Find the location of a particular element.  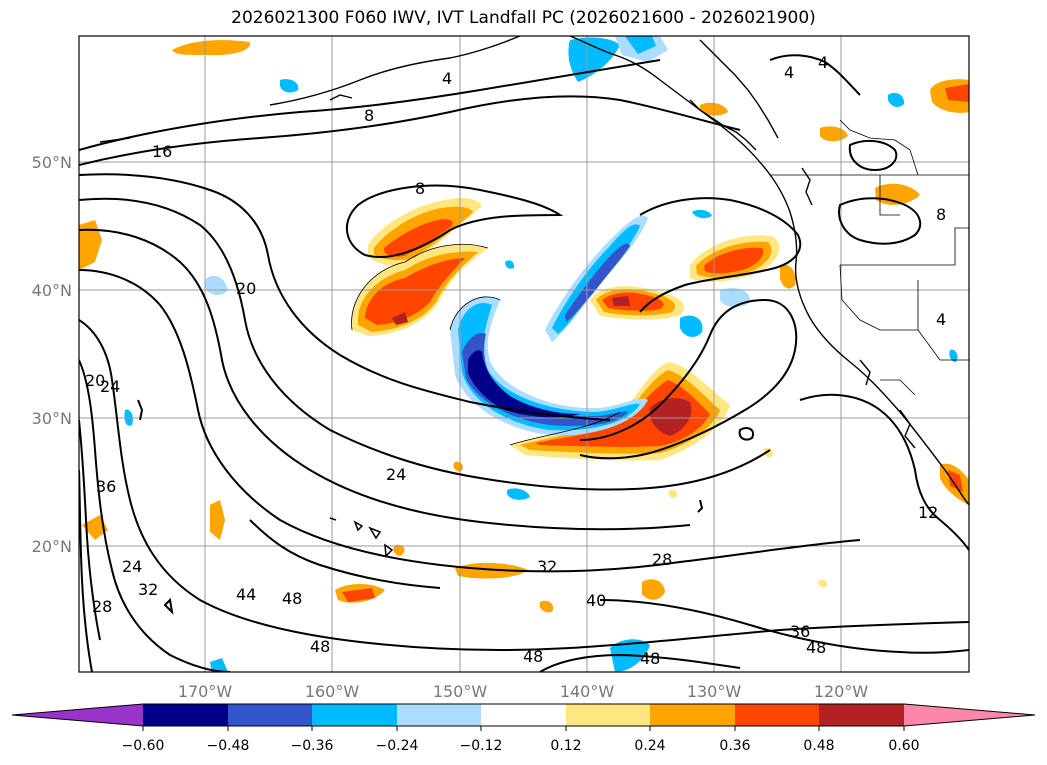

lon-label: 170°W is located at coordinates (205, 691).